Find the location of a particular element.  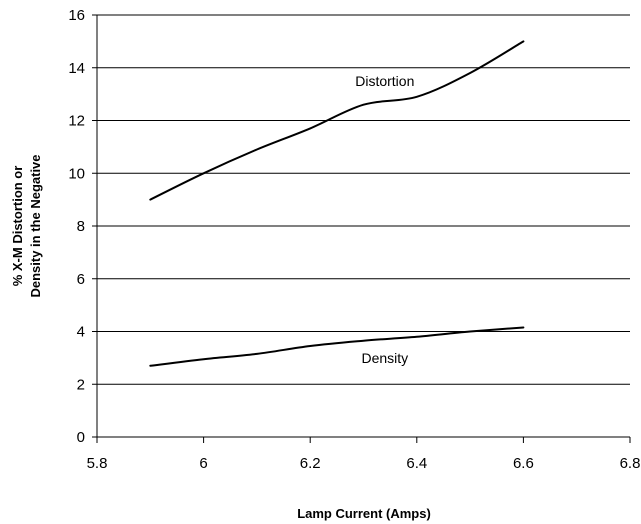

annotation-density: Density is located at coordinates (384, 358).